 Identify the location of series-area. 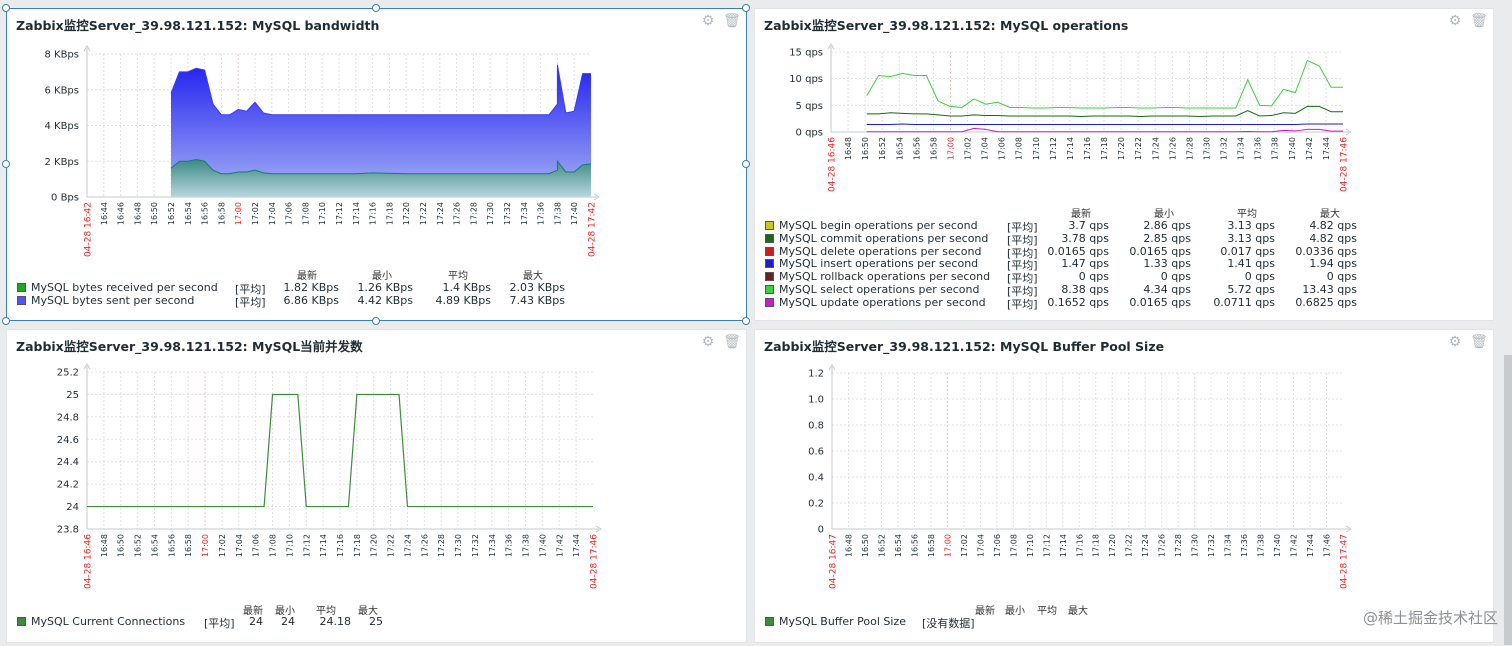
(381, 178).